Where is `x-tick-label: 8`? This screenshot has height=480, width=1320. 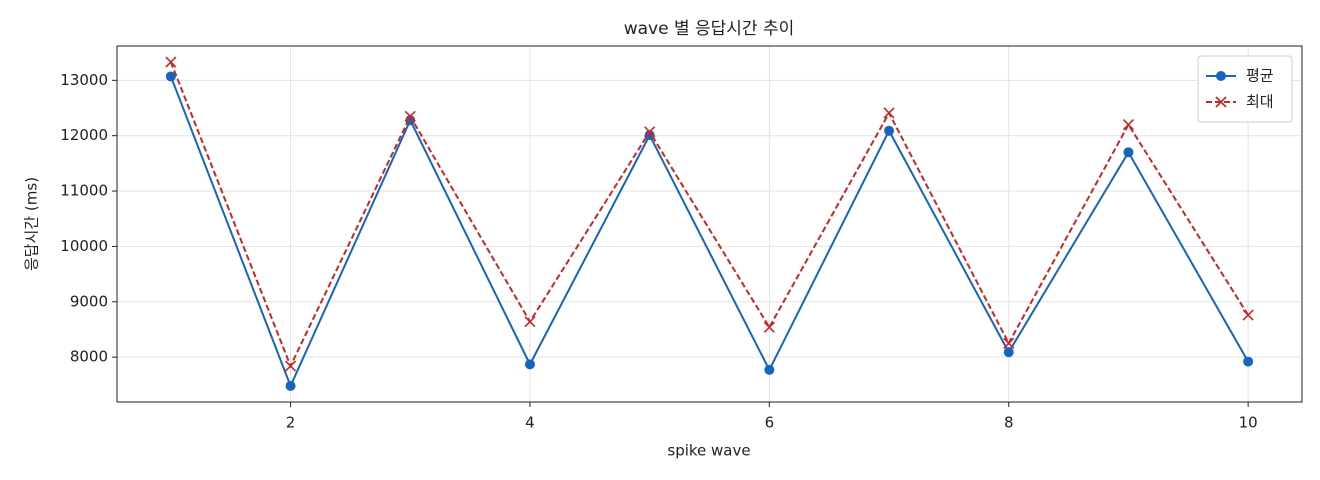 x-tick-label: 8 is located at coordinates (1009, 423).